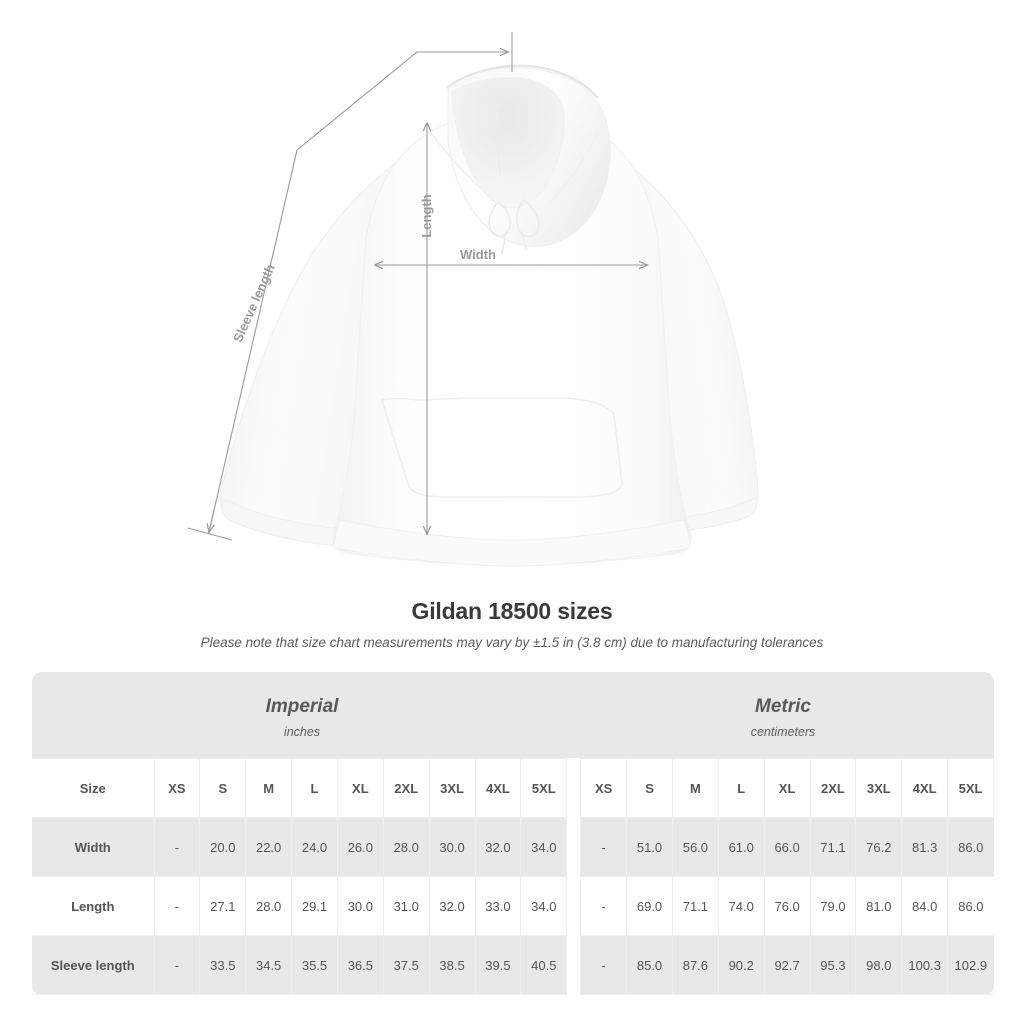  Describe the element at coordinates (649, 847) in the screenshot. I see `cell-metric: 51.0` at that location.